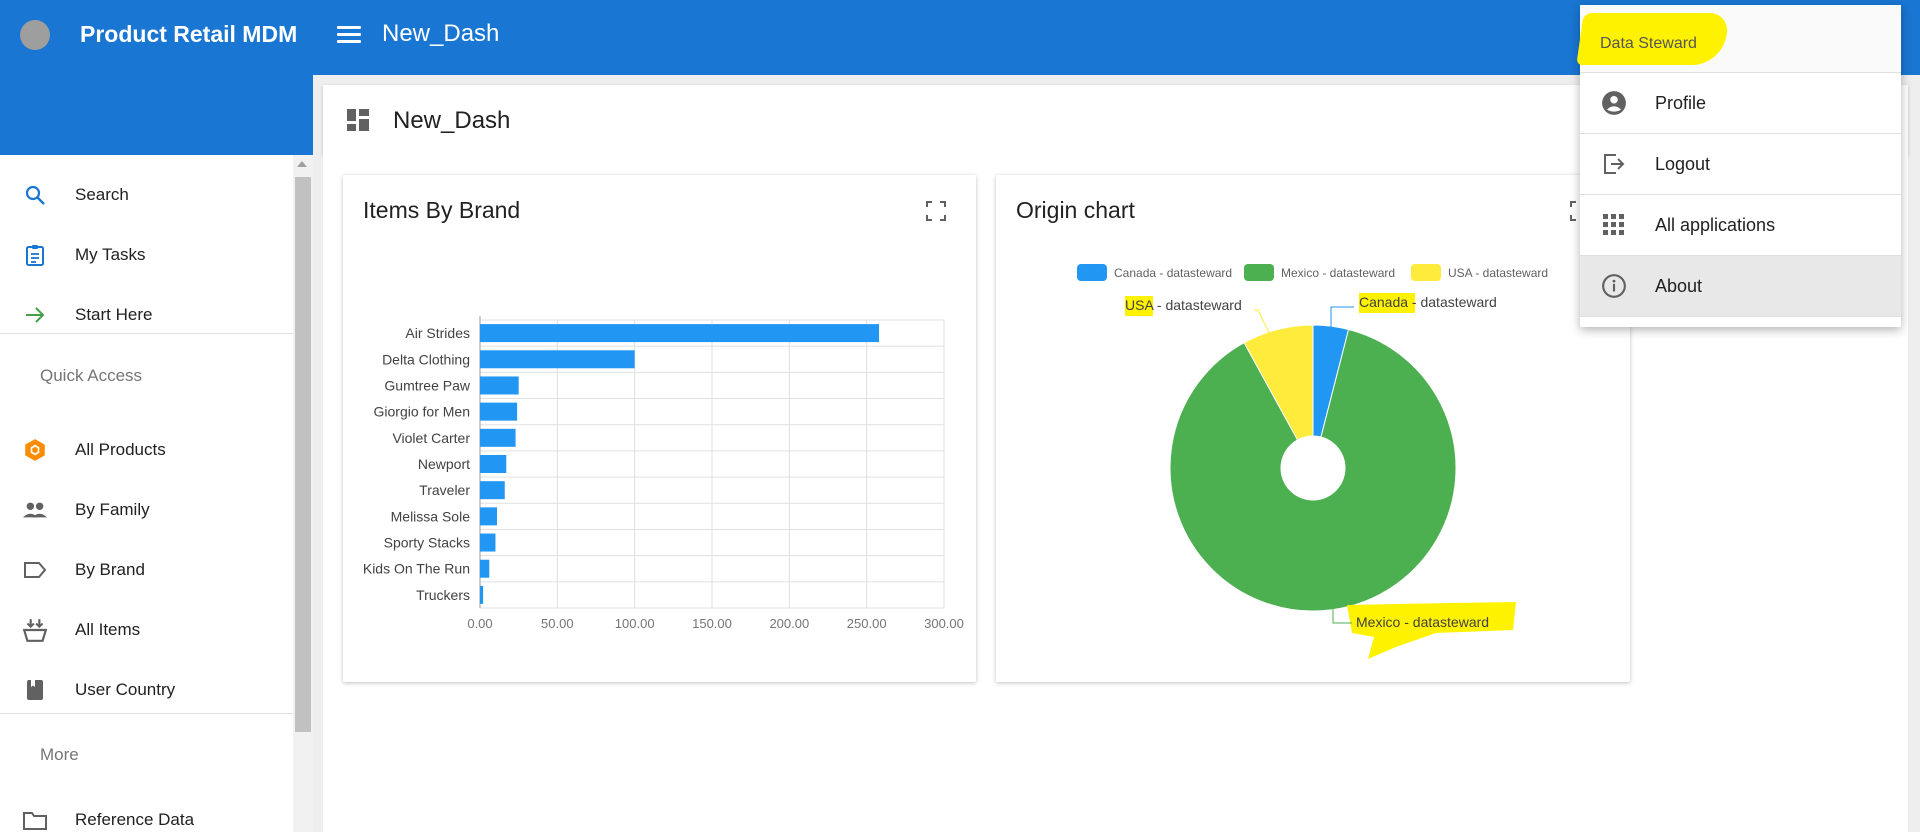 This screenshot has height=832, width=1920. What do you see at coordinates (1679, 285) in the screenshot?
I see `menu-item-label: About` at bounding box center [1679, 285].